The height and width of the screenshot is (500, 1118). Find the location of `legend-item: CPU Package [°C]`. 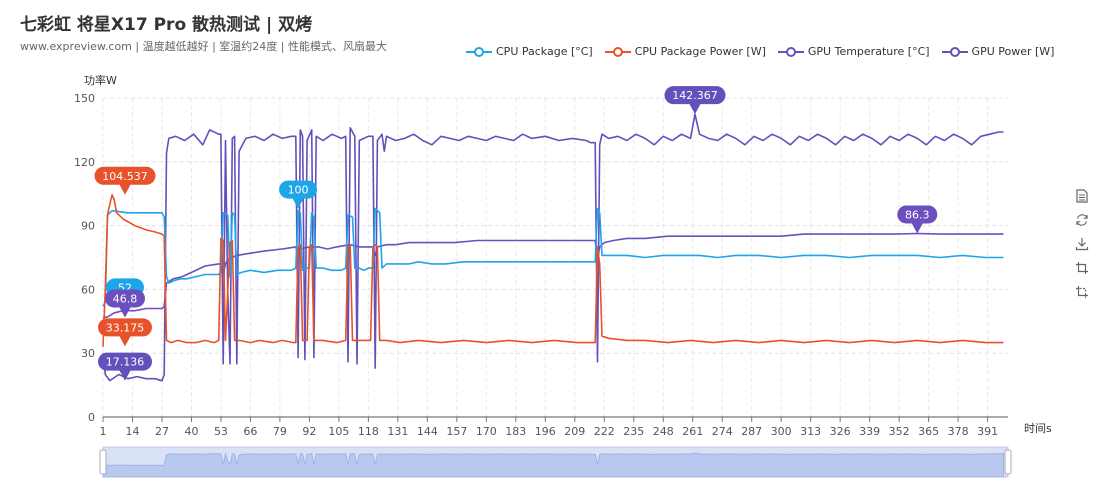

legend-item: CPU Package [°C] is located at coordinates (529, 51).